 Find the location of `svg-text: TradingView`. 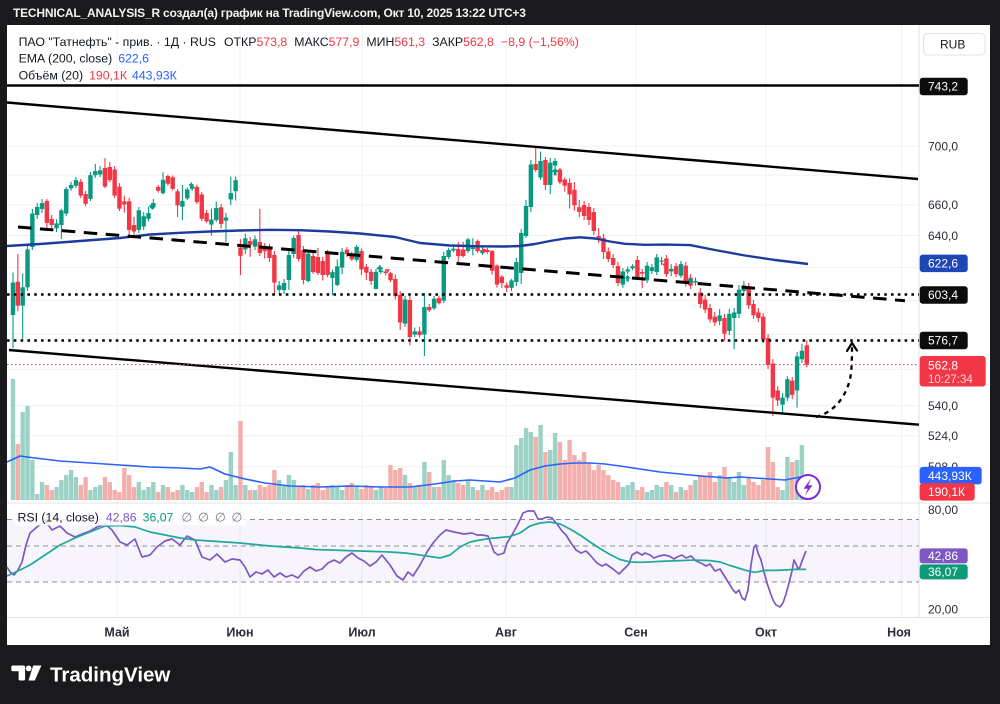

svg-text: TradingView is located at coordinates (110, 675).